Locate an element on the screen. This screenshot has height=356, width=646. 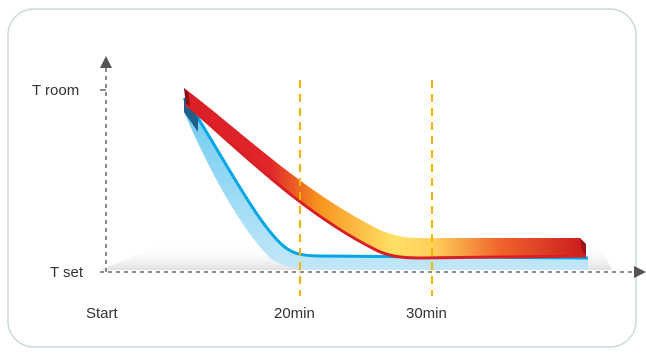
x-label-30min: 30min is located at coordinates (426, 313).